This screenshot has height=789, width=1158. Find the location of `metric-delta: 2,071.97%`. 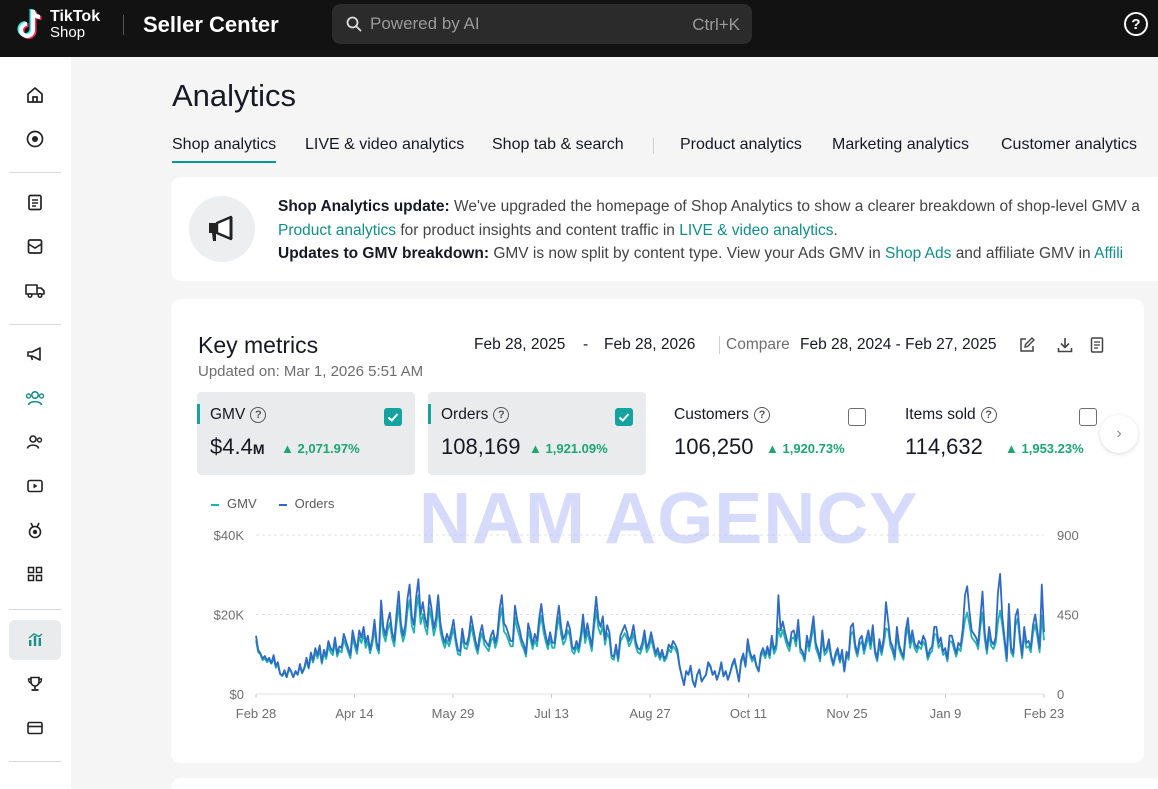

metric-delta: 2,071.97% is located at coordinates (328, 448).